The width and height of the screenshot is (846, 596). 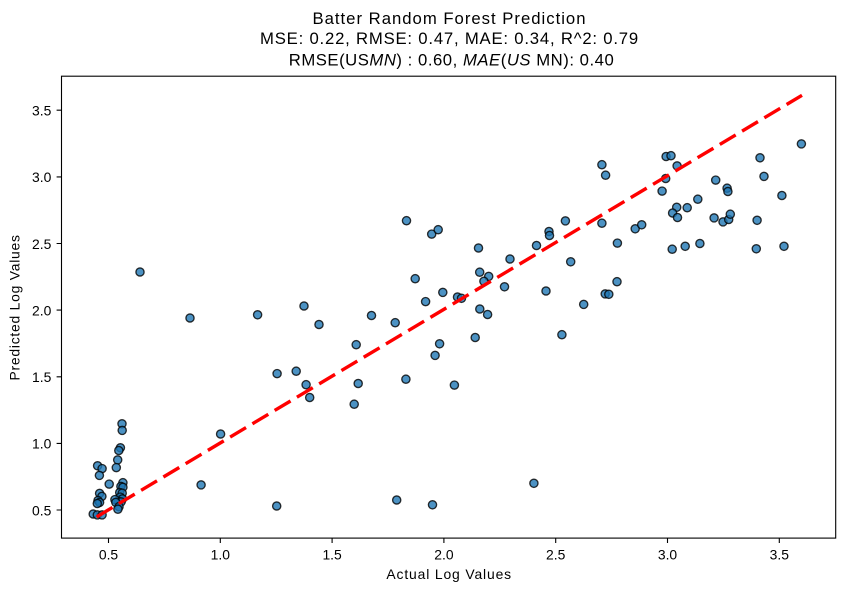 What do you see at coordinates (15, 307) in the screenshot?
I see `svg-text: Predicted Log Values` at bounding box center [15, 307].